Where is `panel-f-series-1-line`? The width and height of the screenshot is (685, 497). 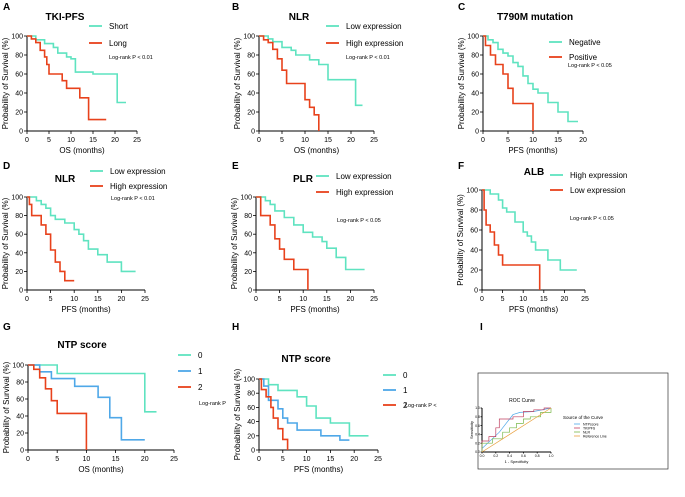
panel-f-series-1-line is located at coordinates (529, 230).